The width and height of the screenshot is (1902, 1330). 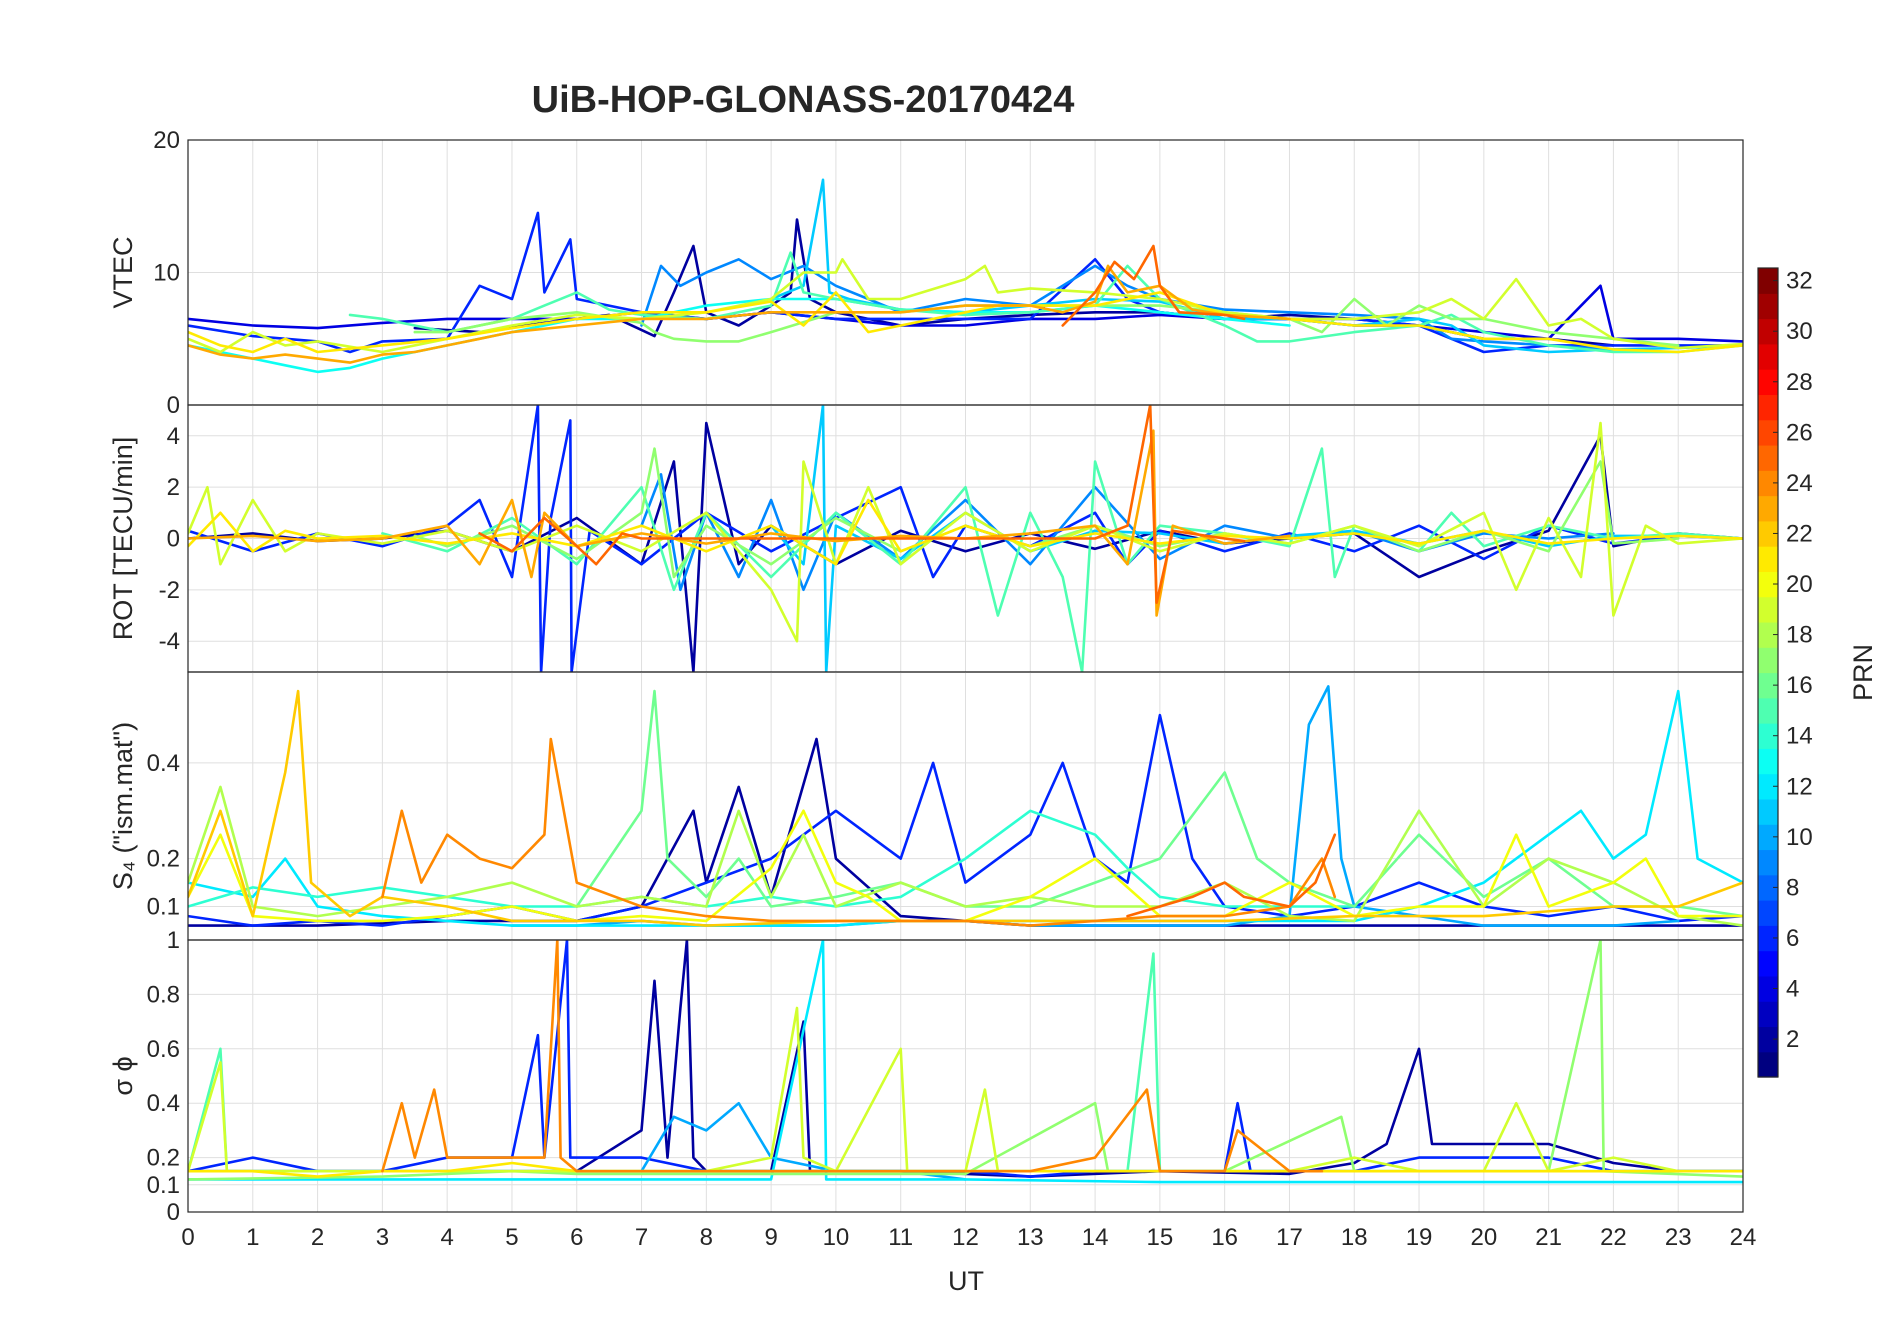 What do you see at coordinates (166, 273) in the screenshot?
I see `y-tick-label: 10` at bounding box center [166, 273].